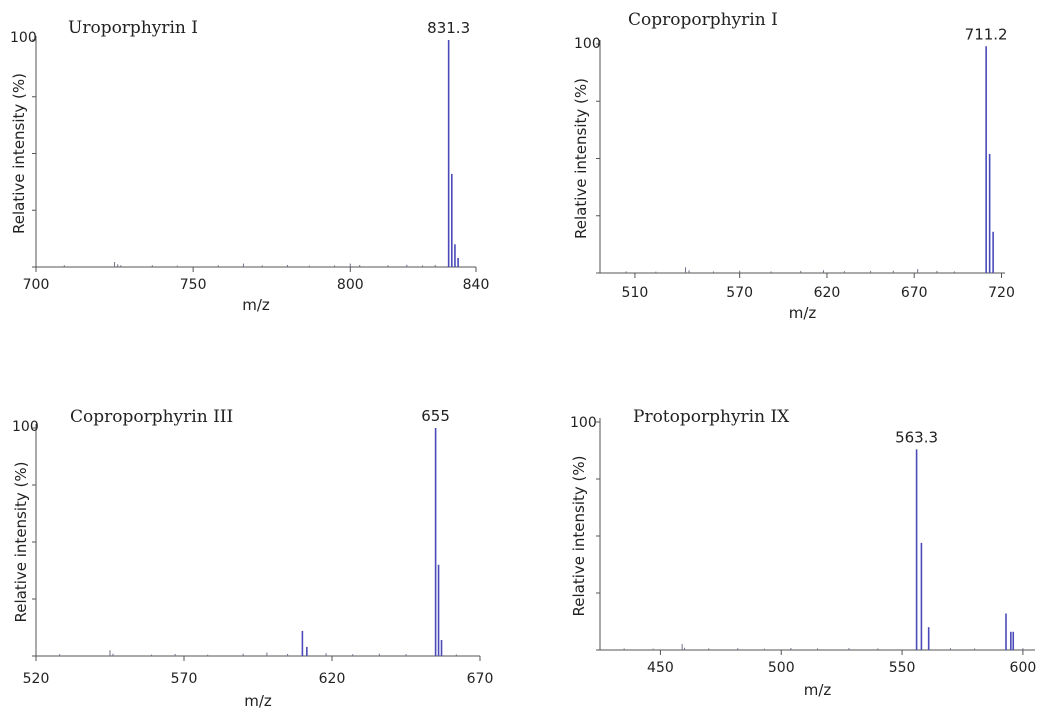  Describe the element at coordinates (1023, 668) in the screenshot. I see `x-tick-label: 600` at that location.